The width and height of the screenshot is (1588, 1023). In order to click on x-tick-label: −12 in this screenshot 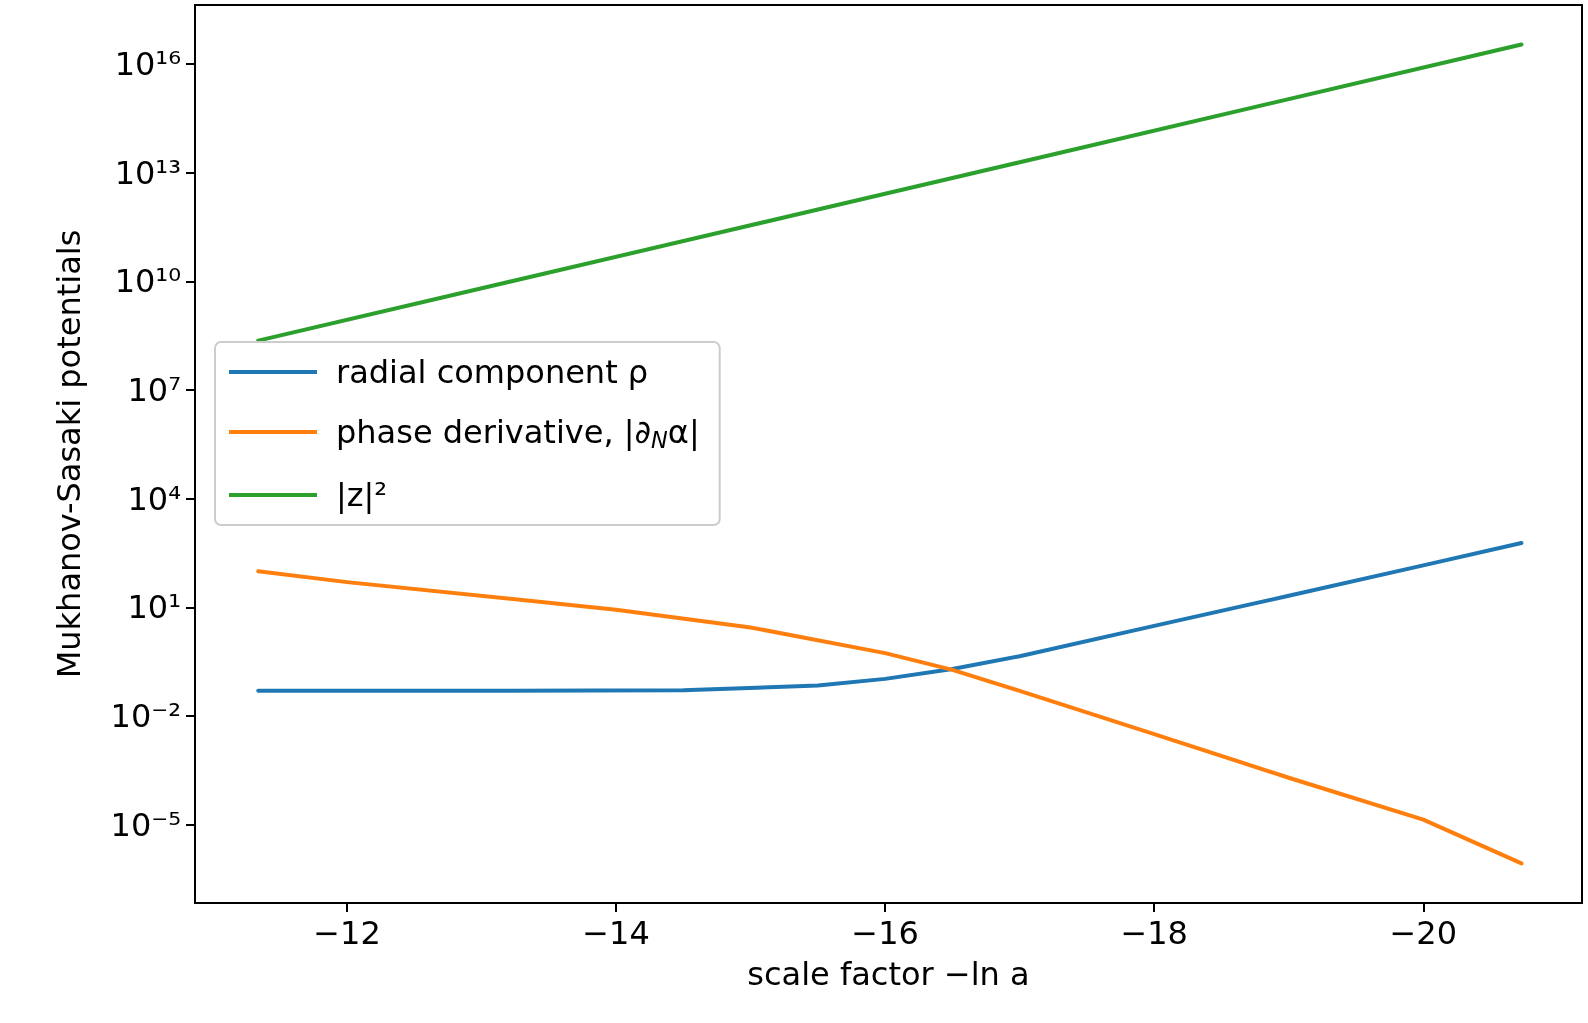, I will do `click(347, 933)`.